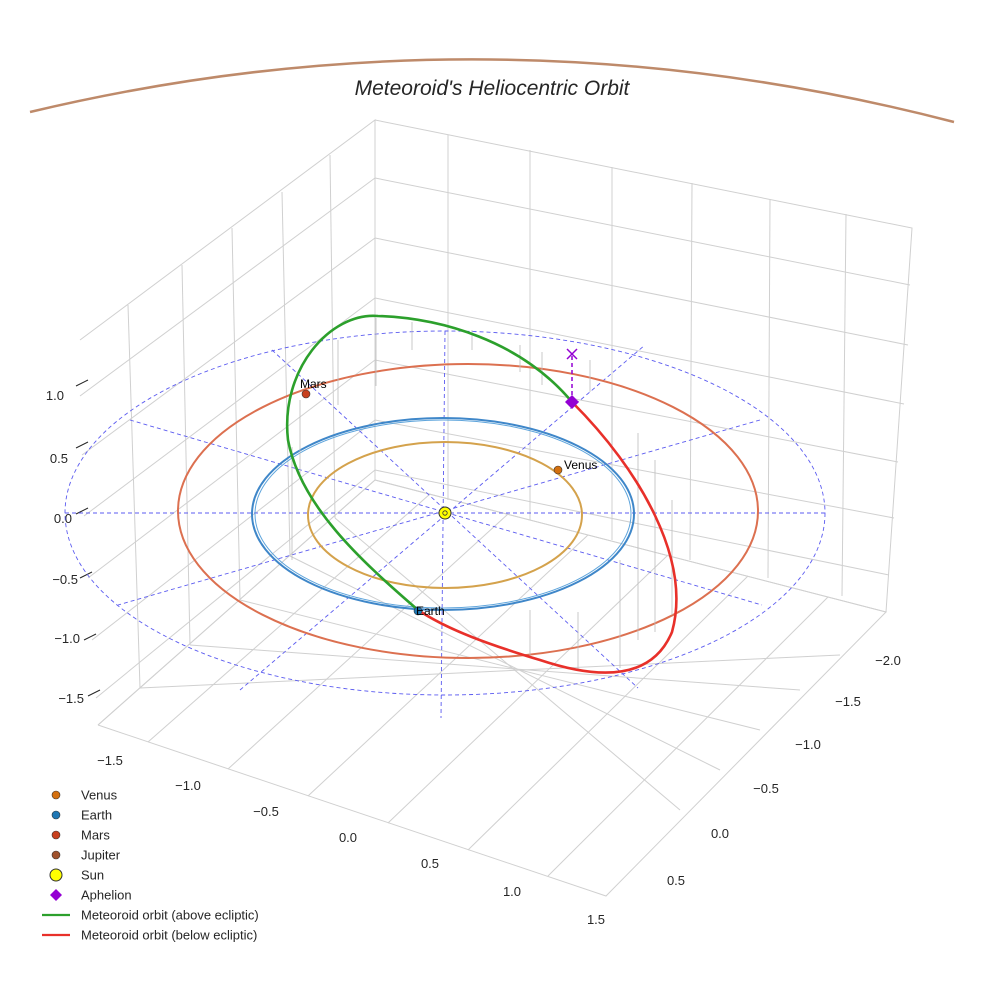 The width and height of the screenshot is (984, 984). I want to click on legend-label: Mars, so click(95, 835).